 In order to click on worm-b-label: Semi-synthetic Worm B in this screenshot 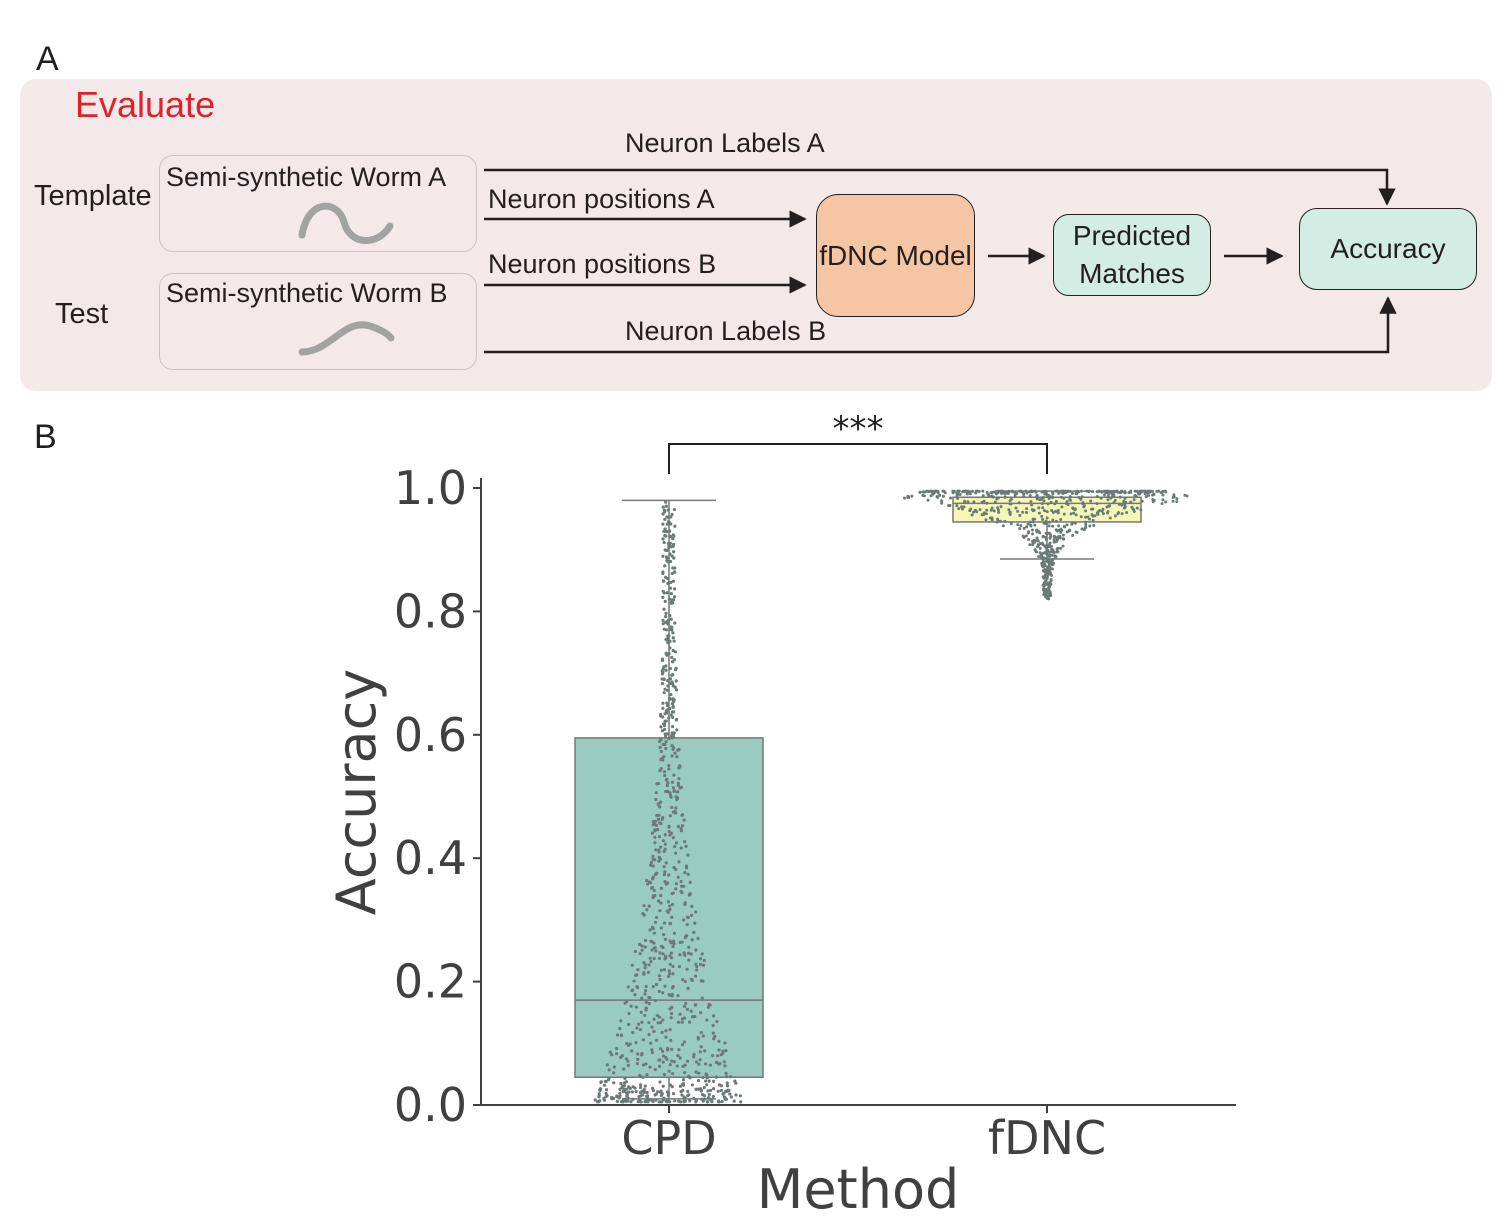, I will do `click(307, 293)`.